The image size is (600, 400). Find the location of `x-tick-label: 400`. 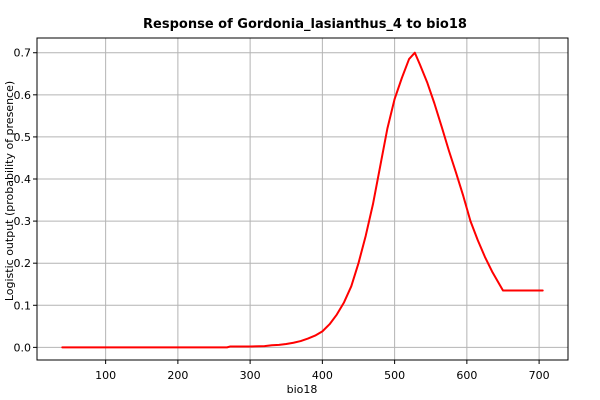

x-tick-label: 400 is located at coordinates (322, 375).